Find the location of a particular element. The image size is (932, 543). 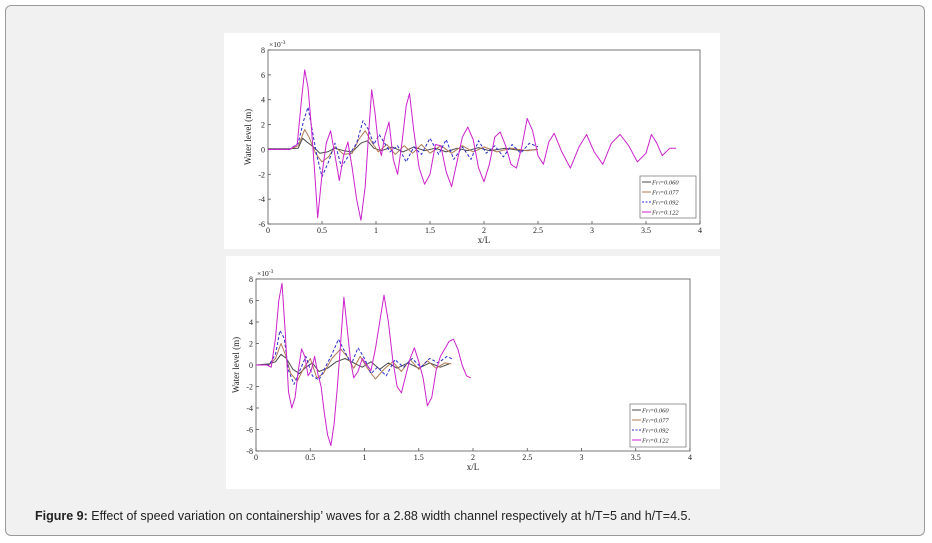

y-tick-label: -8 is located at coordinates (249, 451).